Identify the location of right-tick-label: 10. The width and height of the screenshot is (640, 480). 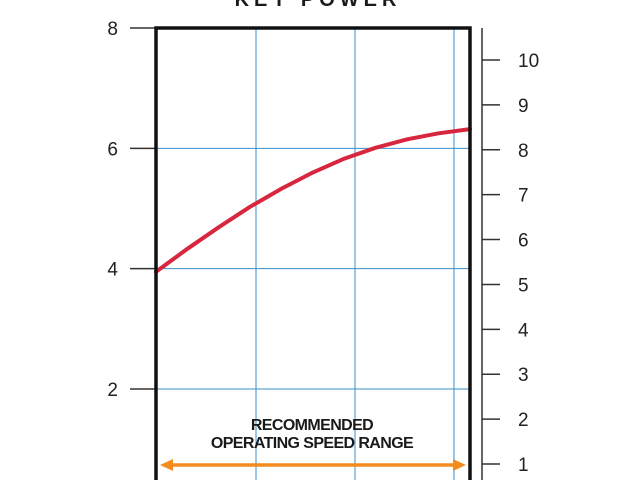
(528, 61).